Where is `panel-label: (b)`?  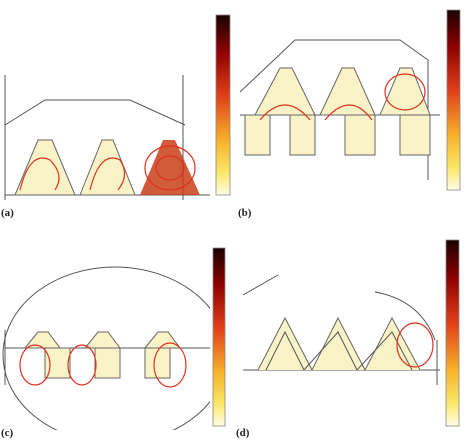 panel-label: (b) is located at coordinates (245, 213).